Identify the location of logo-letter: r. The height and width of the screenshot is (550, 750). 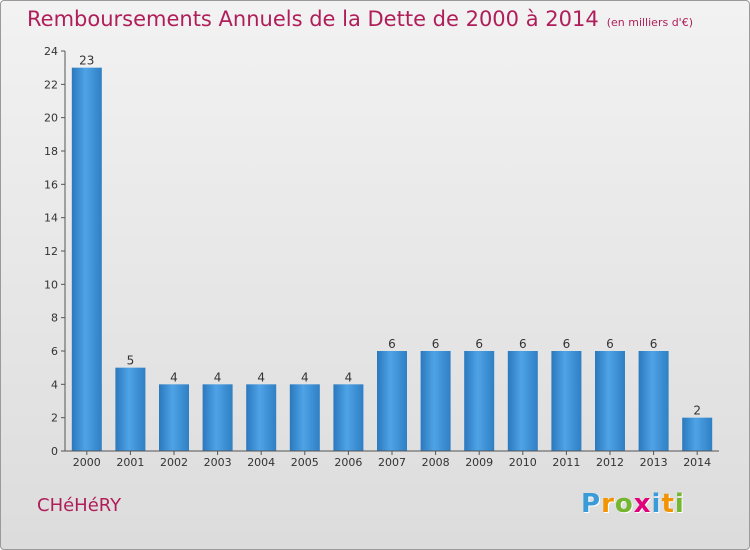
(608, 504).